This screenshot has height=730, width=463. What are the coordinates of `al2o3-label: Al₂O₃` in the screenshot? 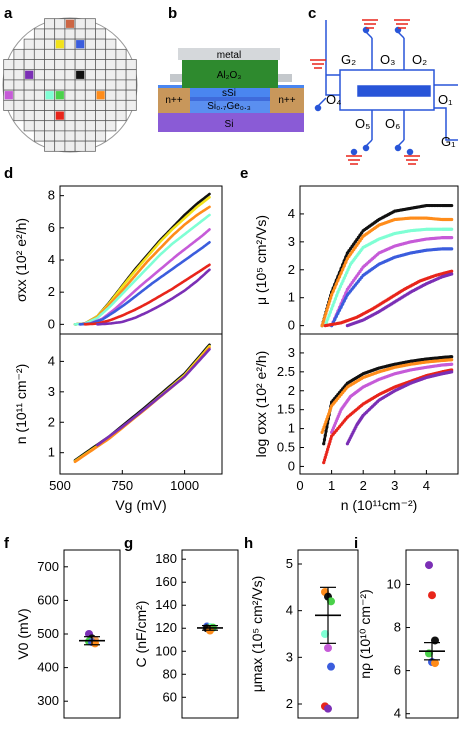 It's located at (229, 75).